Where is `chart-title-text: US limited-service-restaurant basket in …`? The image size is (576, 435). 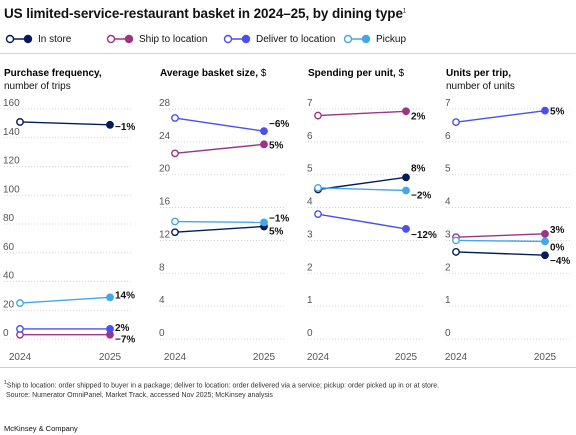
chart-title-text: US limited-service-restaurant basket in … is located at coordinates (203, 13).